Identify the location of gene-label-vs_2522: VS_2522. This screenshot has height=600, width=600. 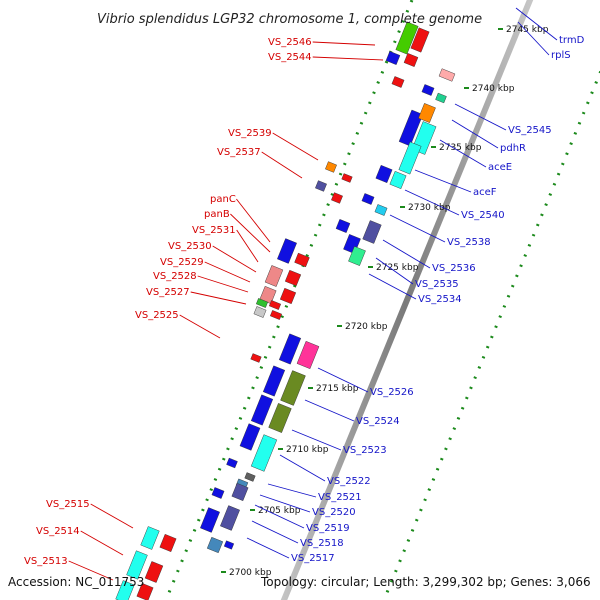
(349, 481).